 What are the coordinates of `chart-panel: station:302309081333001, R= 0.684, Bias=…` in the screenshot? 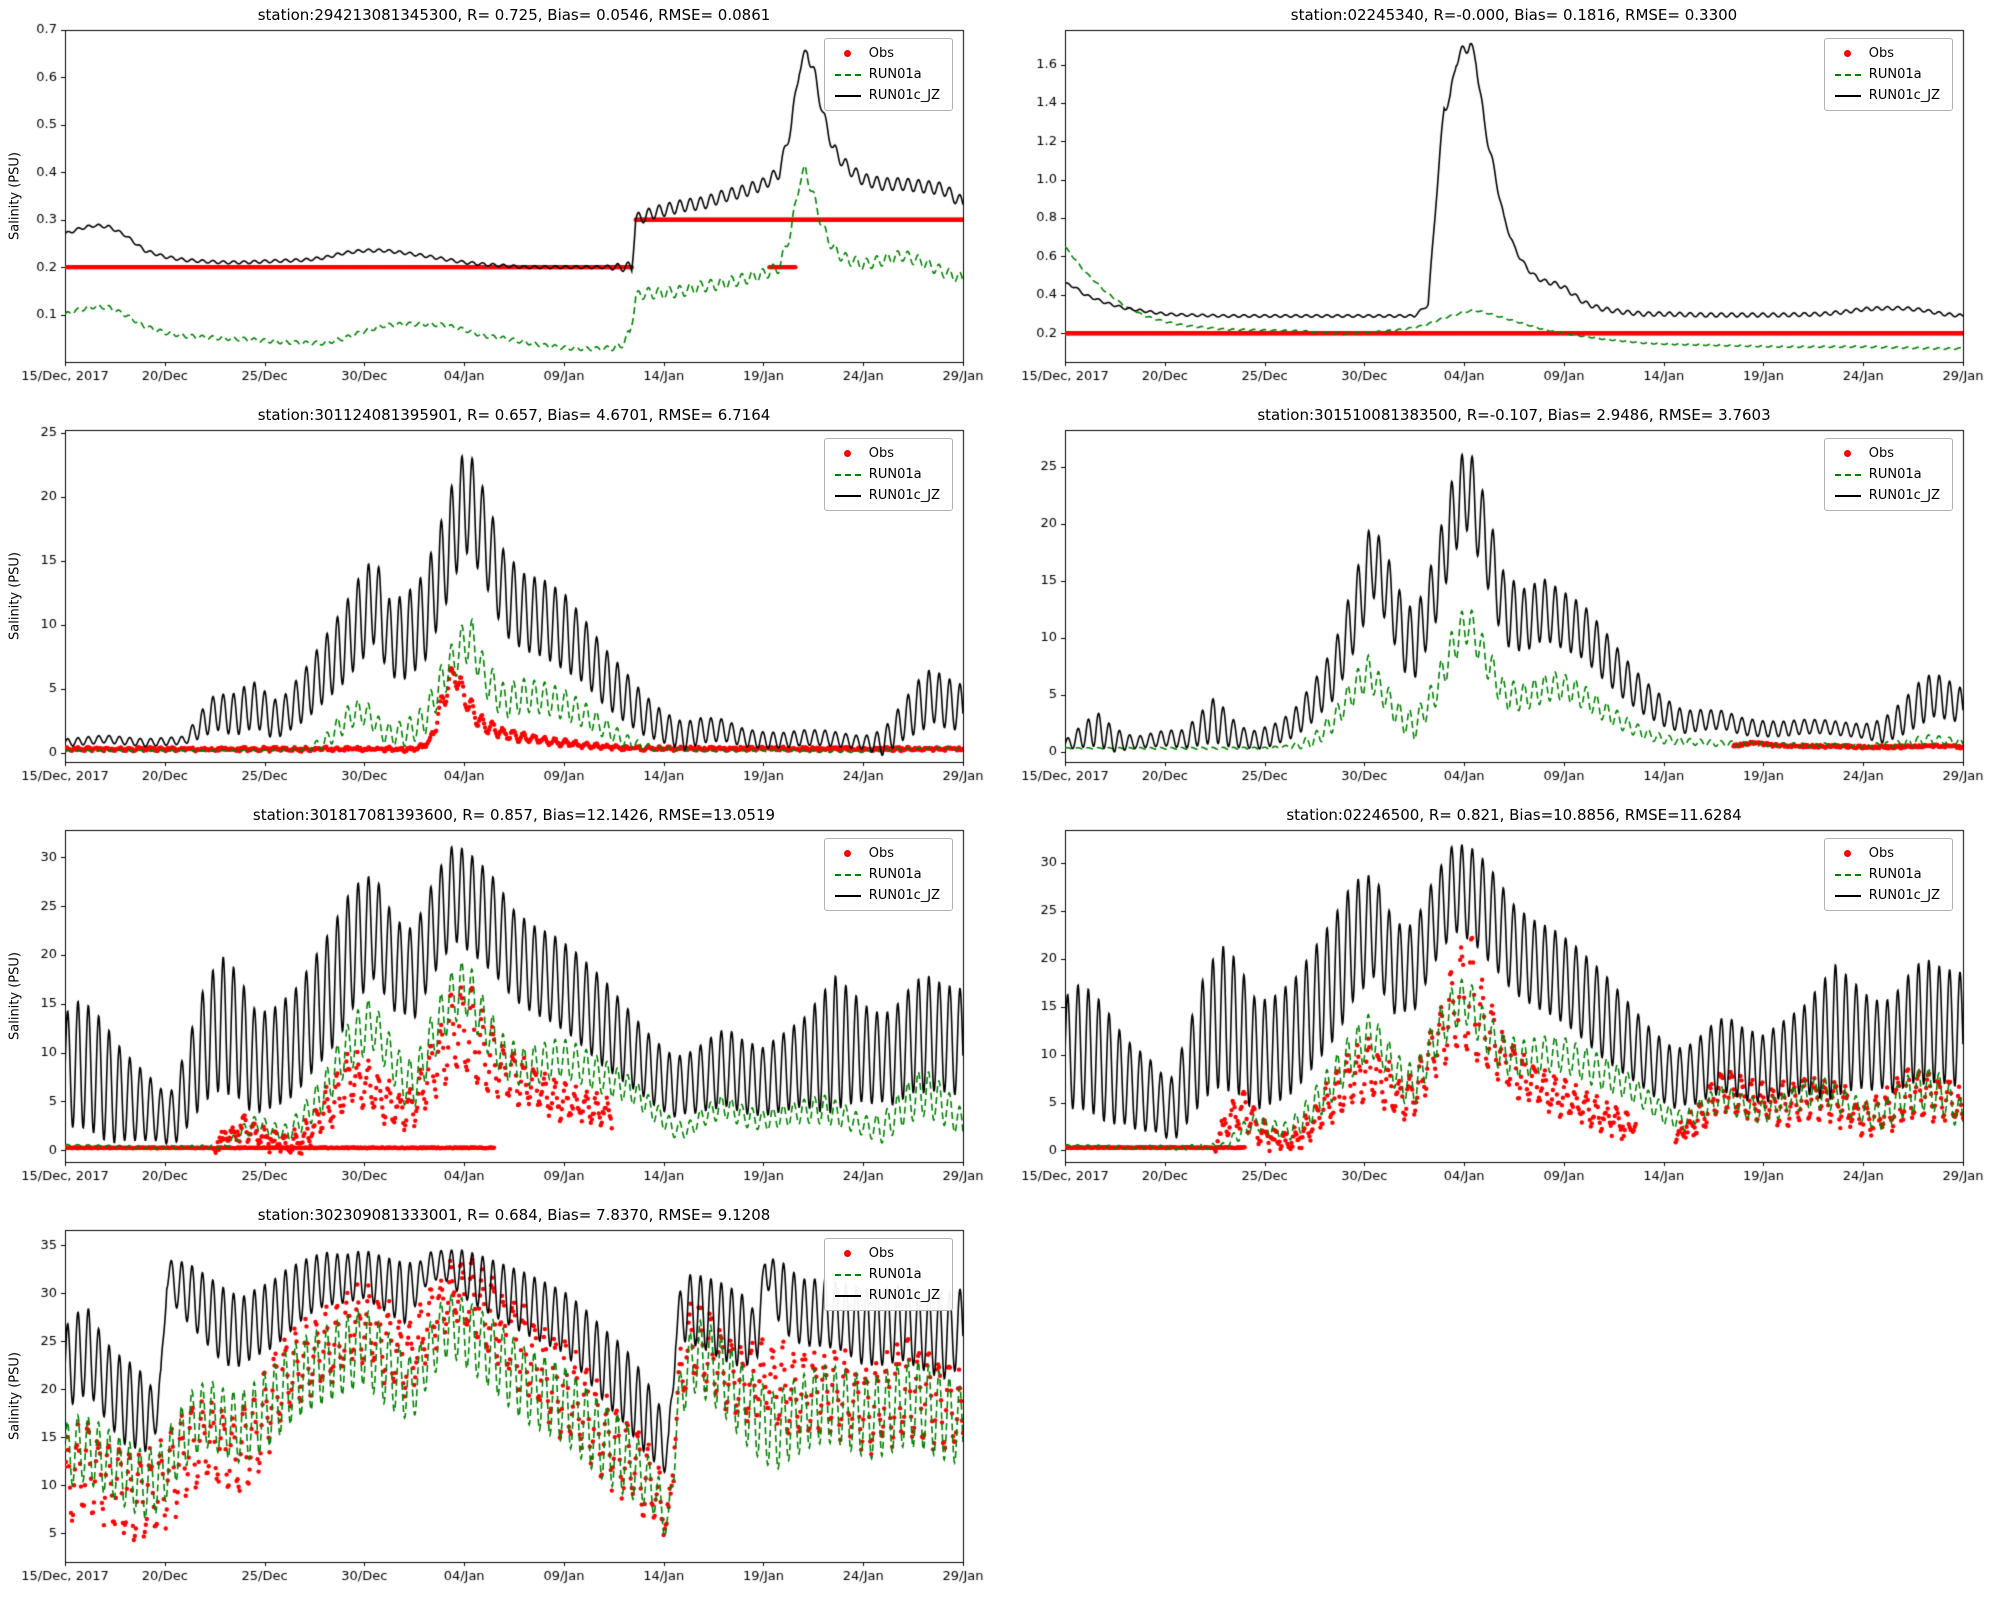 It's located at (500, 1400).